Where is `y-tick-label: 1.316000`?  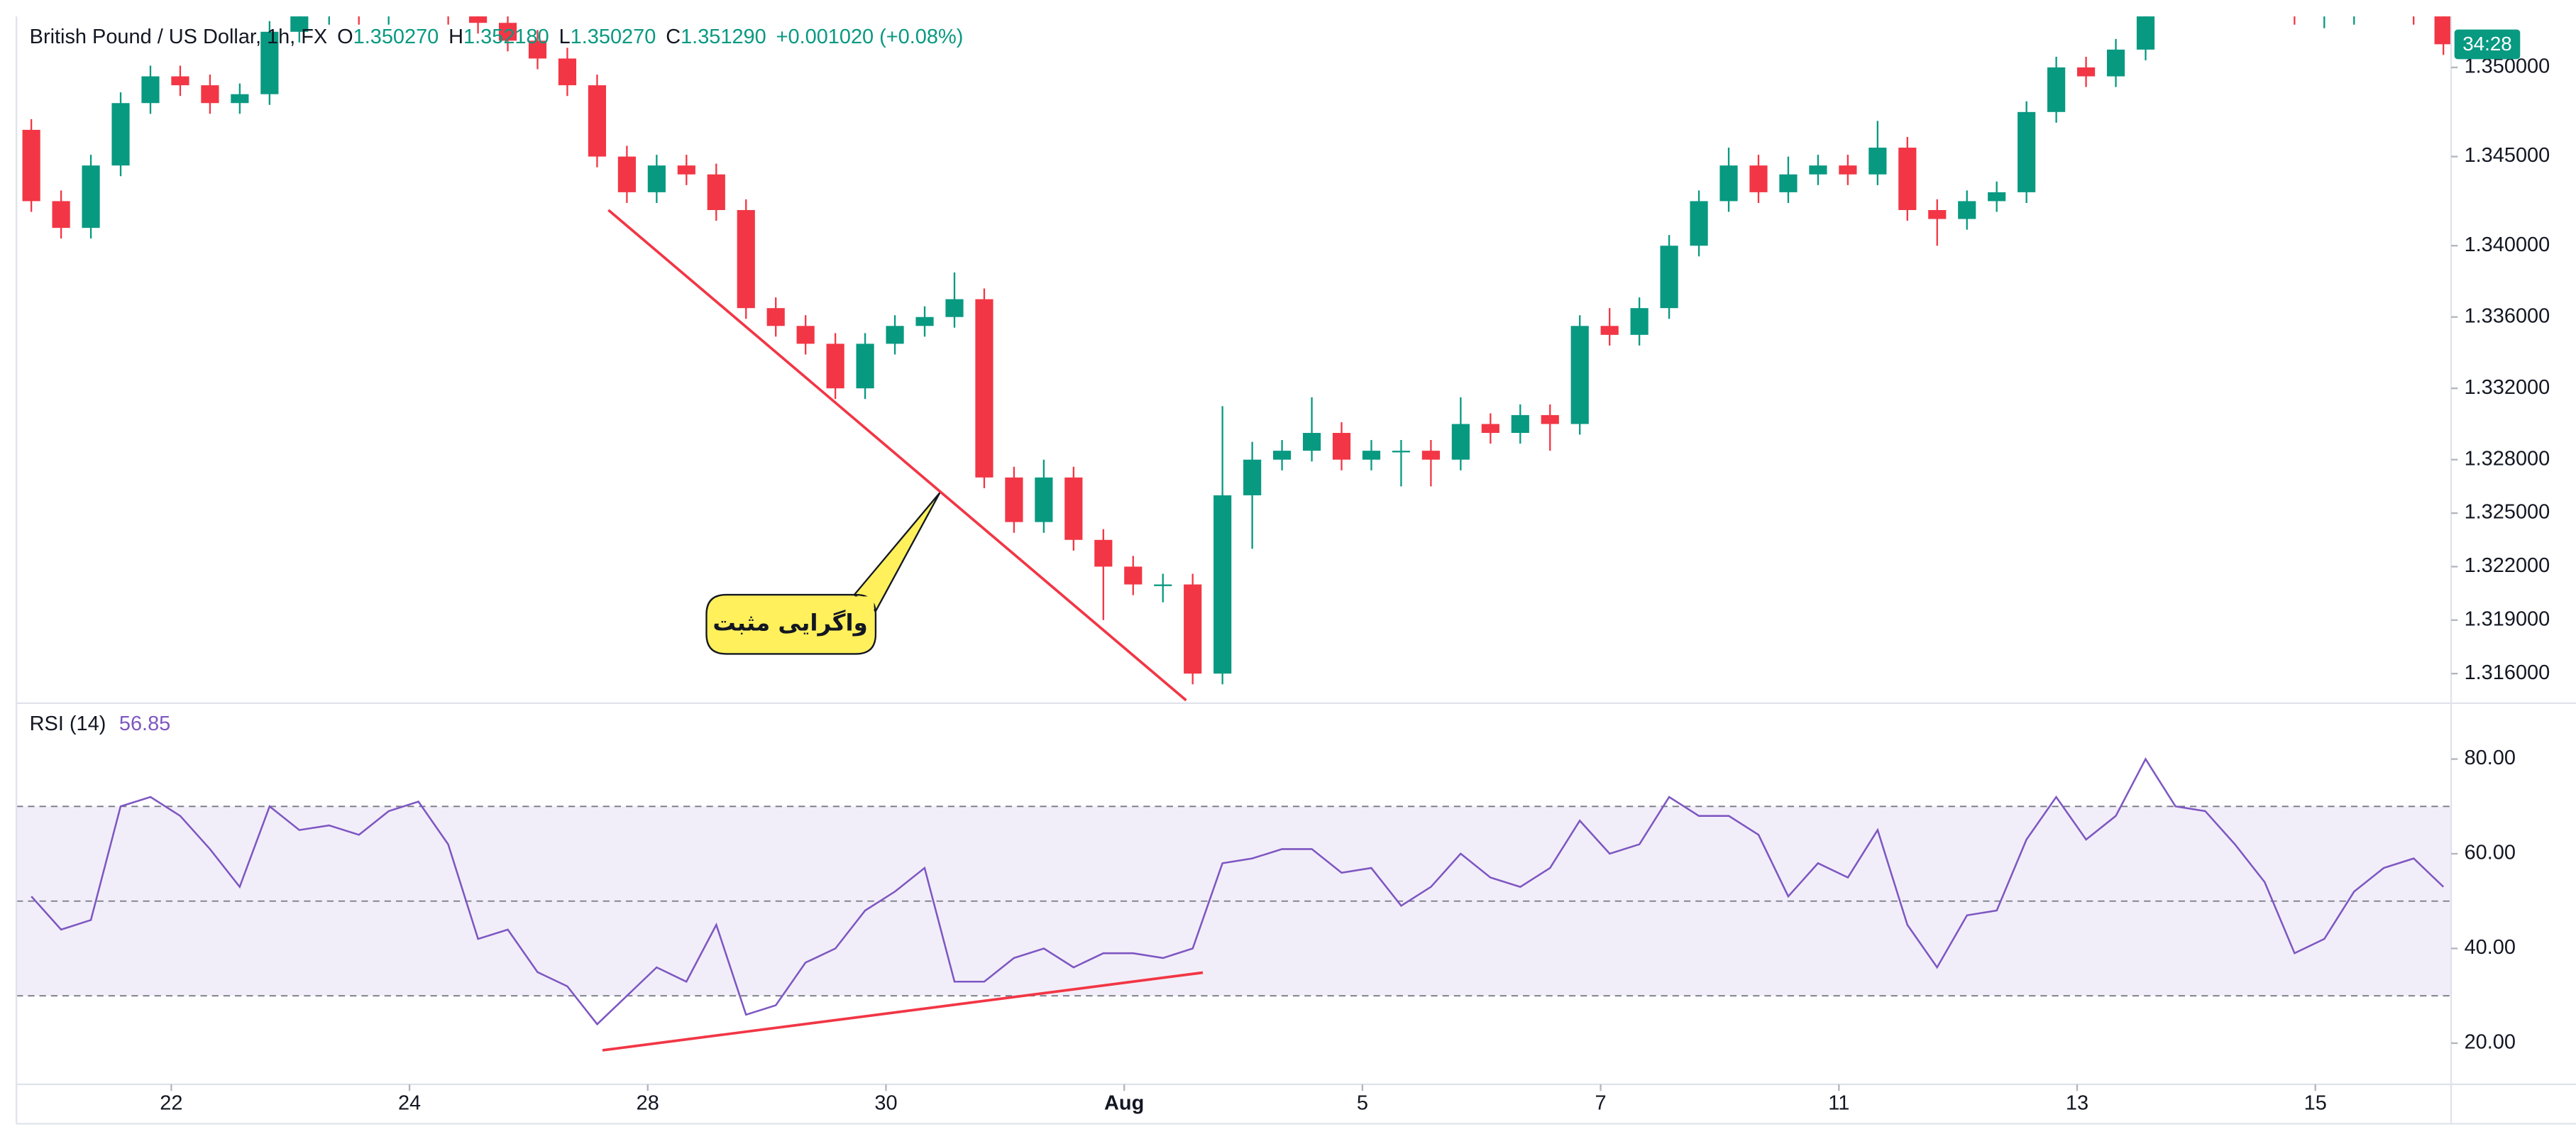
y-tick-label: 1.316000 is located at coordinates (2507, 672).